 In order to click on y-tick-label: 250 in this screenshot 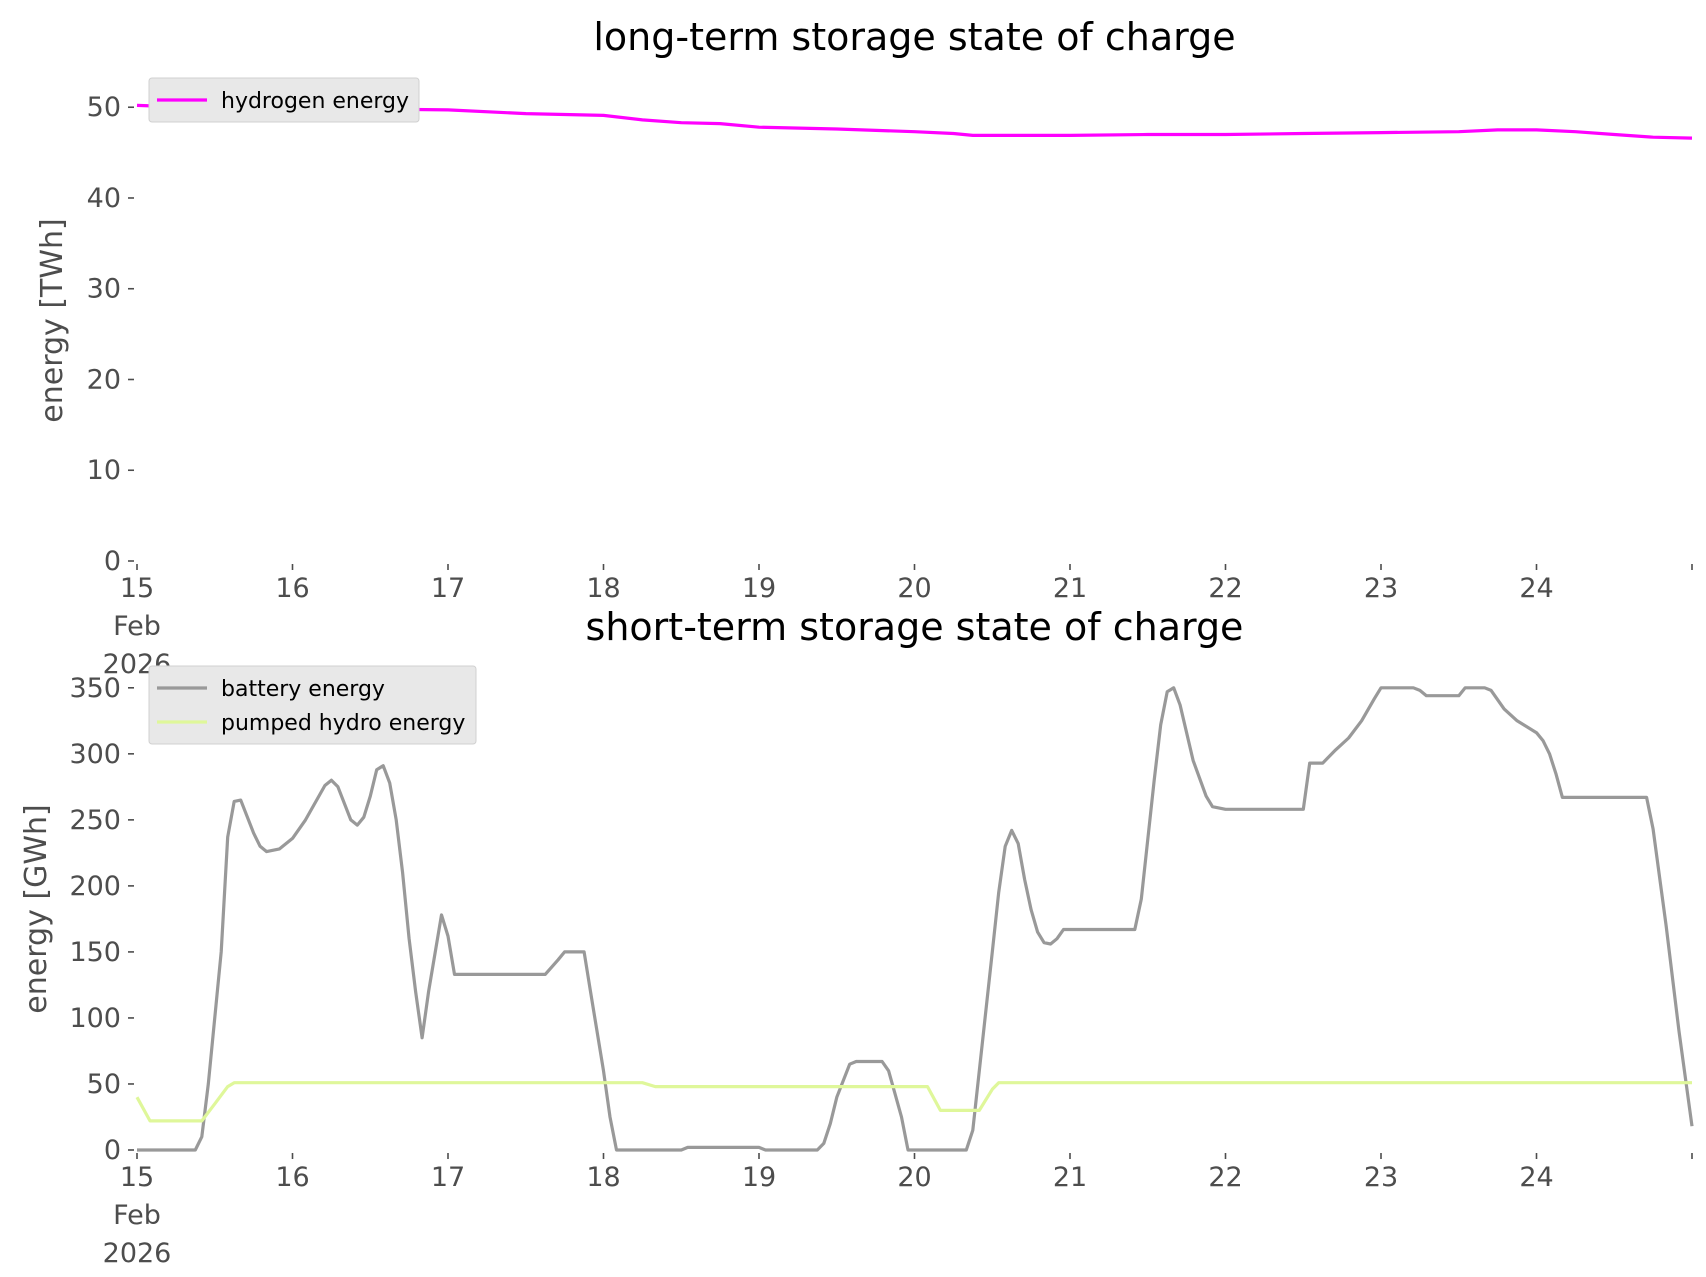, I will do `click(95, 820)`.